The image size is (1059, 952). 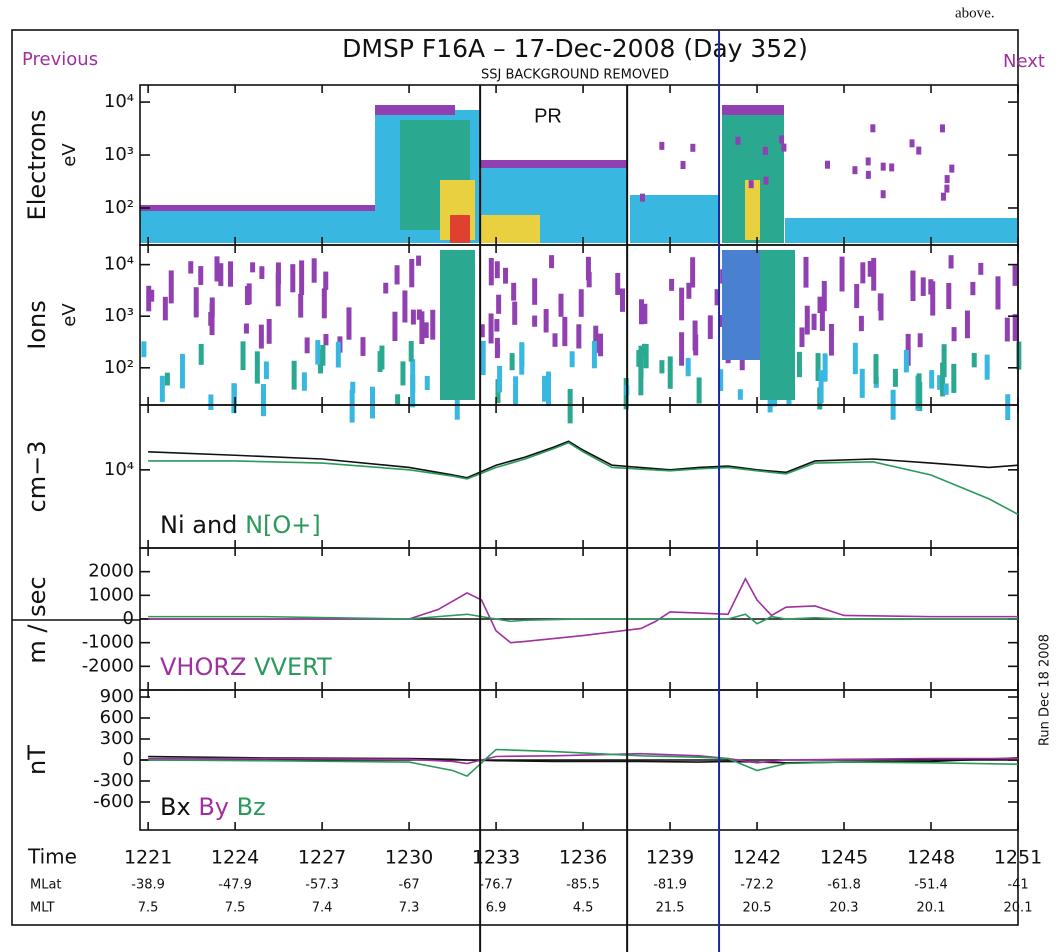 I want to click on legend-entry: By, so click(x=213, y=807).